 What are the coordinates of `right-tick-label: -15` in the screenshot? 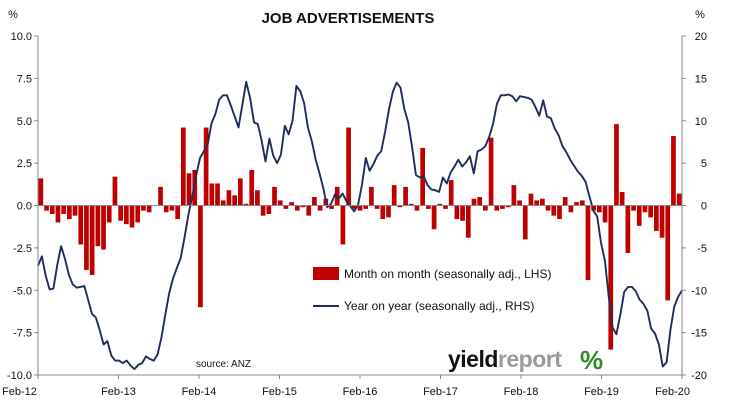 It's located at (699, 334).